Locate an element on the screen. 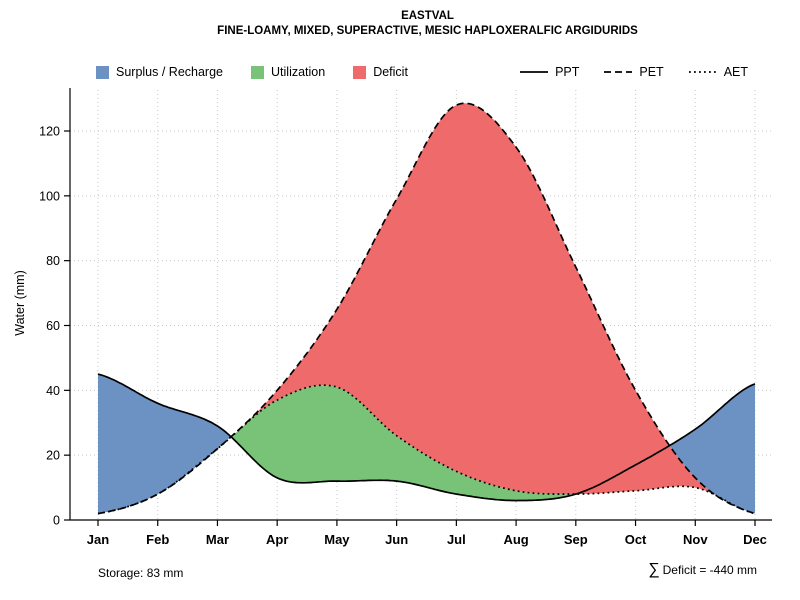 The width and height of the screenshot is (800, 600). region-utilization is located at coordinates (403, 443).